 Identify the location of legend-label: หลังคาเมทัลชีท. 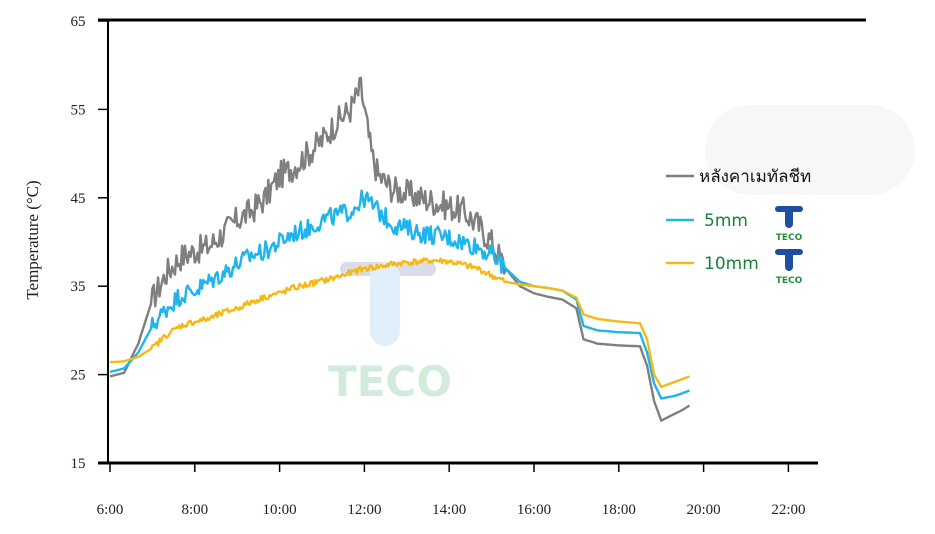
(755, 177).